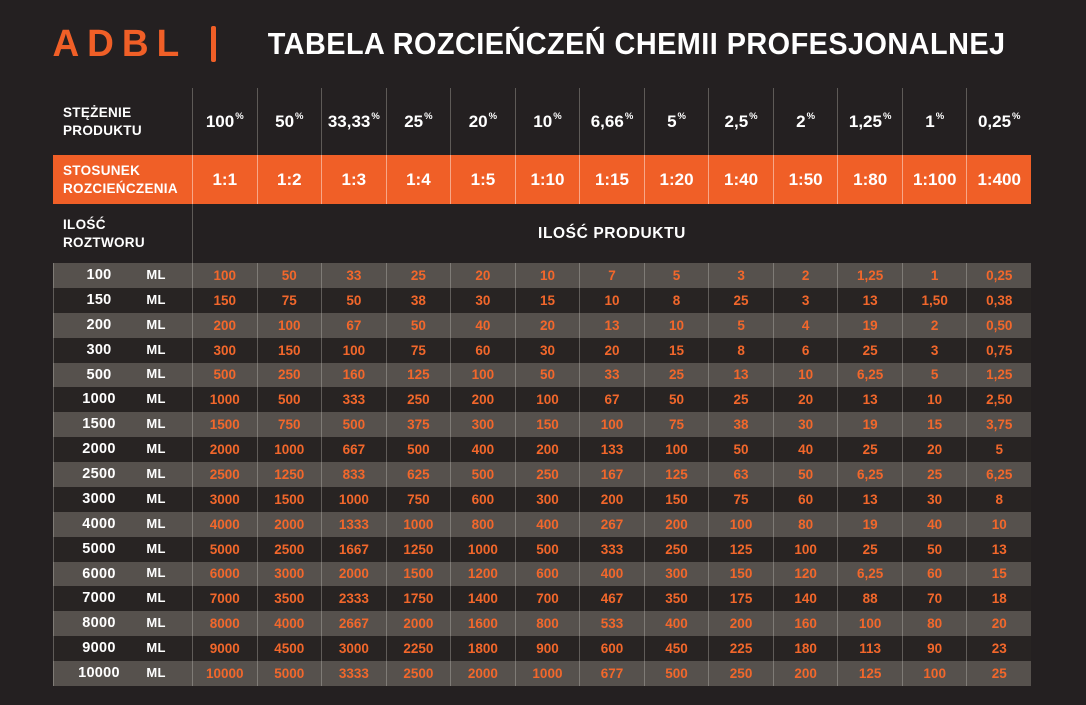 The image size is (1086, 705). I want to click on product-amount-cell: 7, so click(611, 275).